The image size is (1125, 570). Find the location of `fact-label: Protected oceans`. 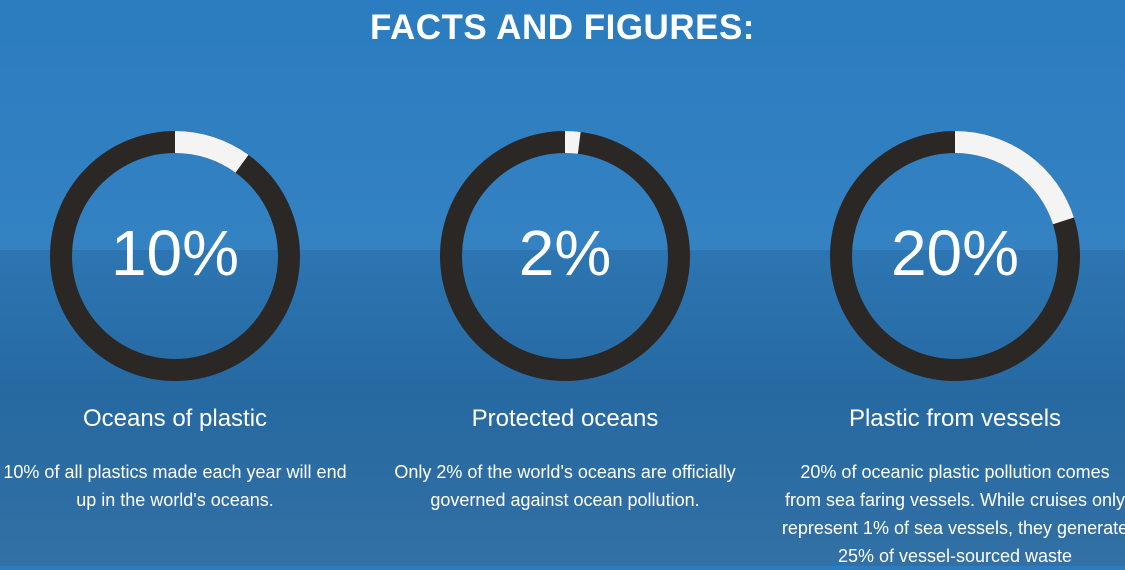

fact-label: Protected oceans is located at coordinates (565, 418).